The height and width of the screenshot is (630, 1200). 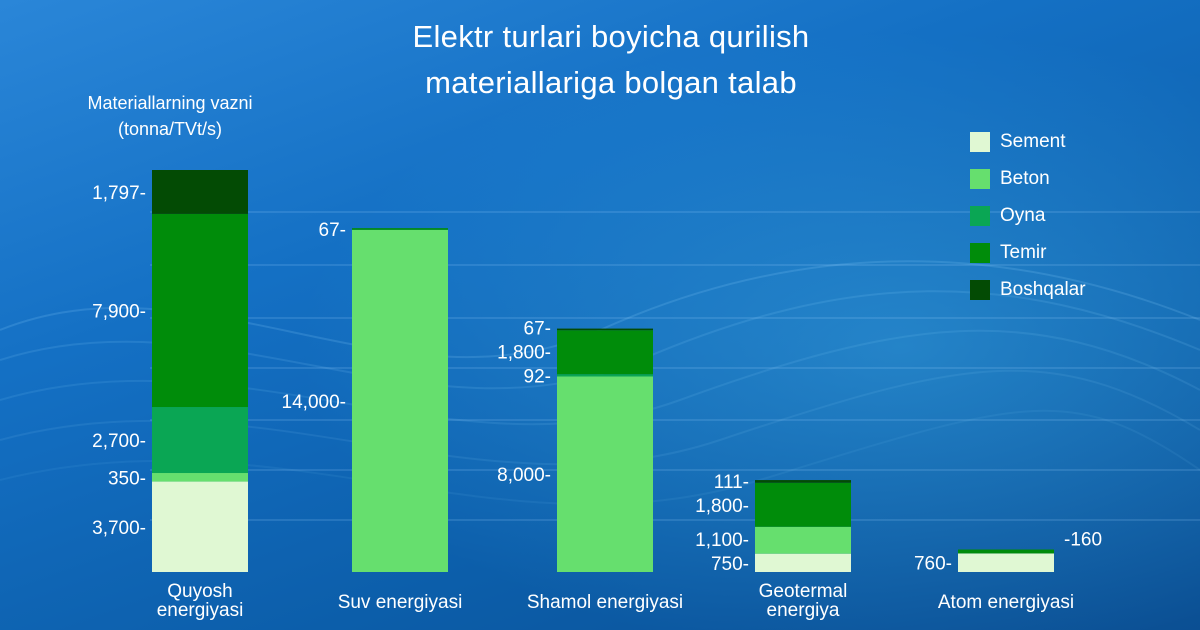 I want to click on legend-item-boshqalar: Boshqalar, so click(x=1028, y=289).